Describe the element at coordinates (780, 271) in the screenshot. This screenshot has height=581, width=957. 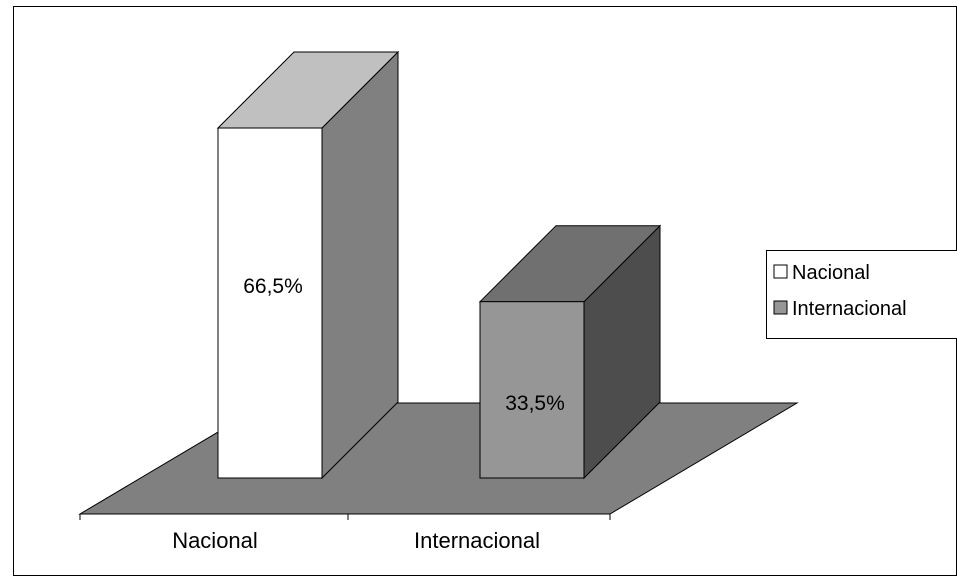
I see `legend-swatch-nacional` at that location.